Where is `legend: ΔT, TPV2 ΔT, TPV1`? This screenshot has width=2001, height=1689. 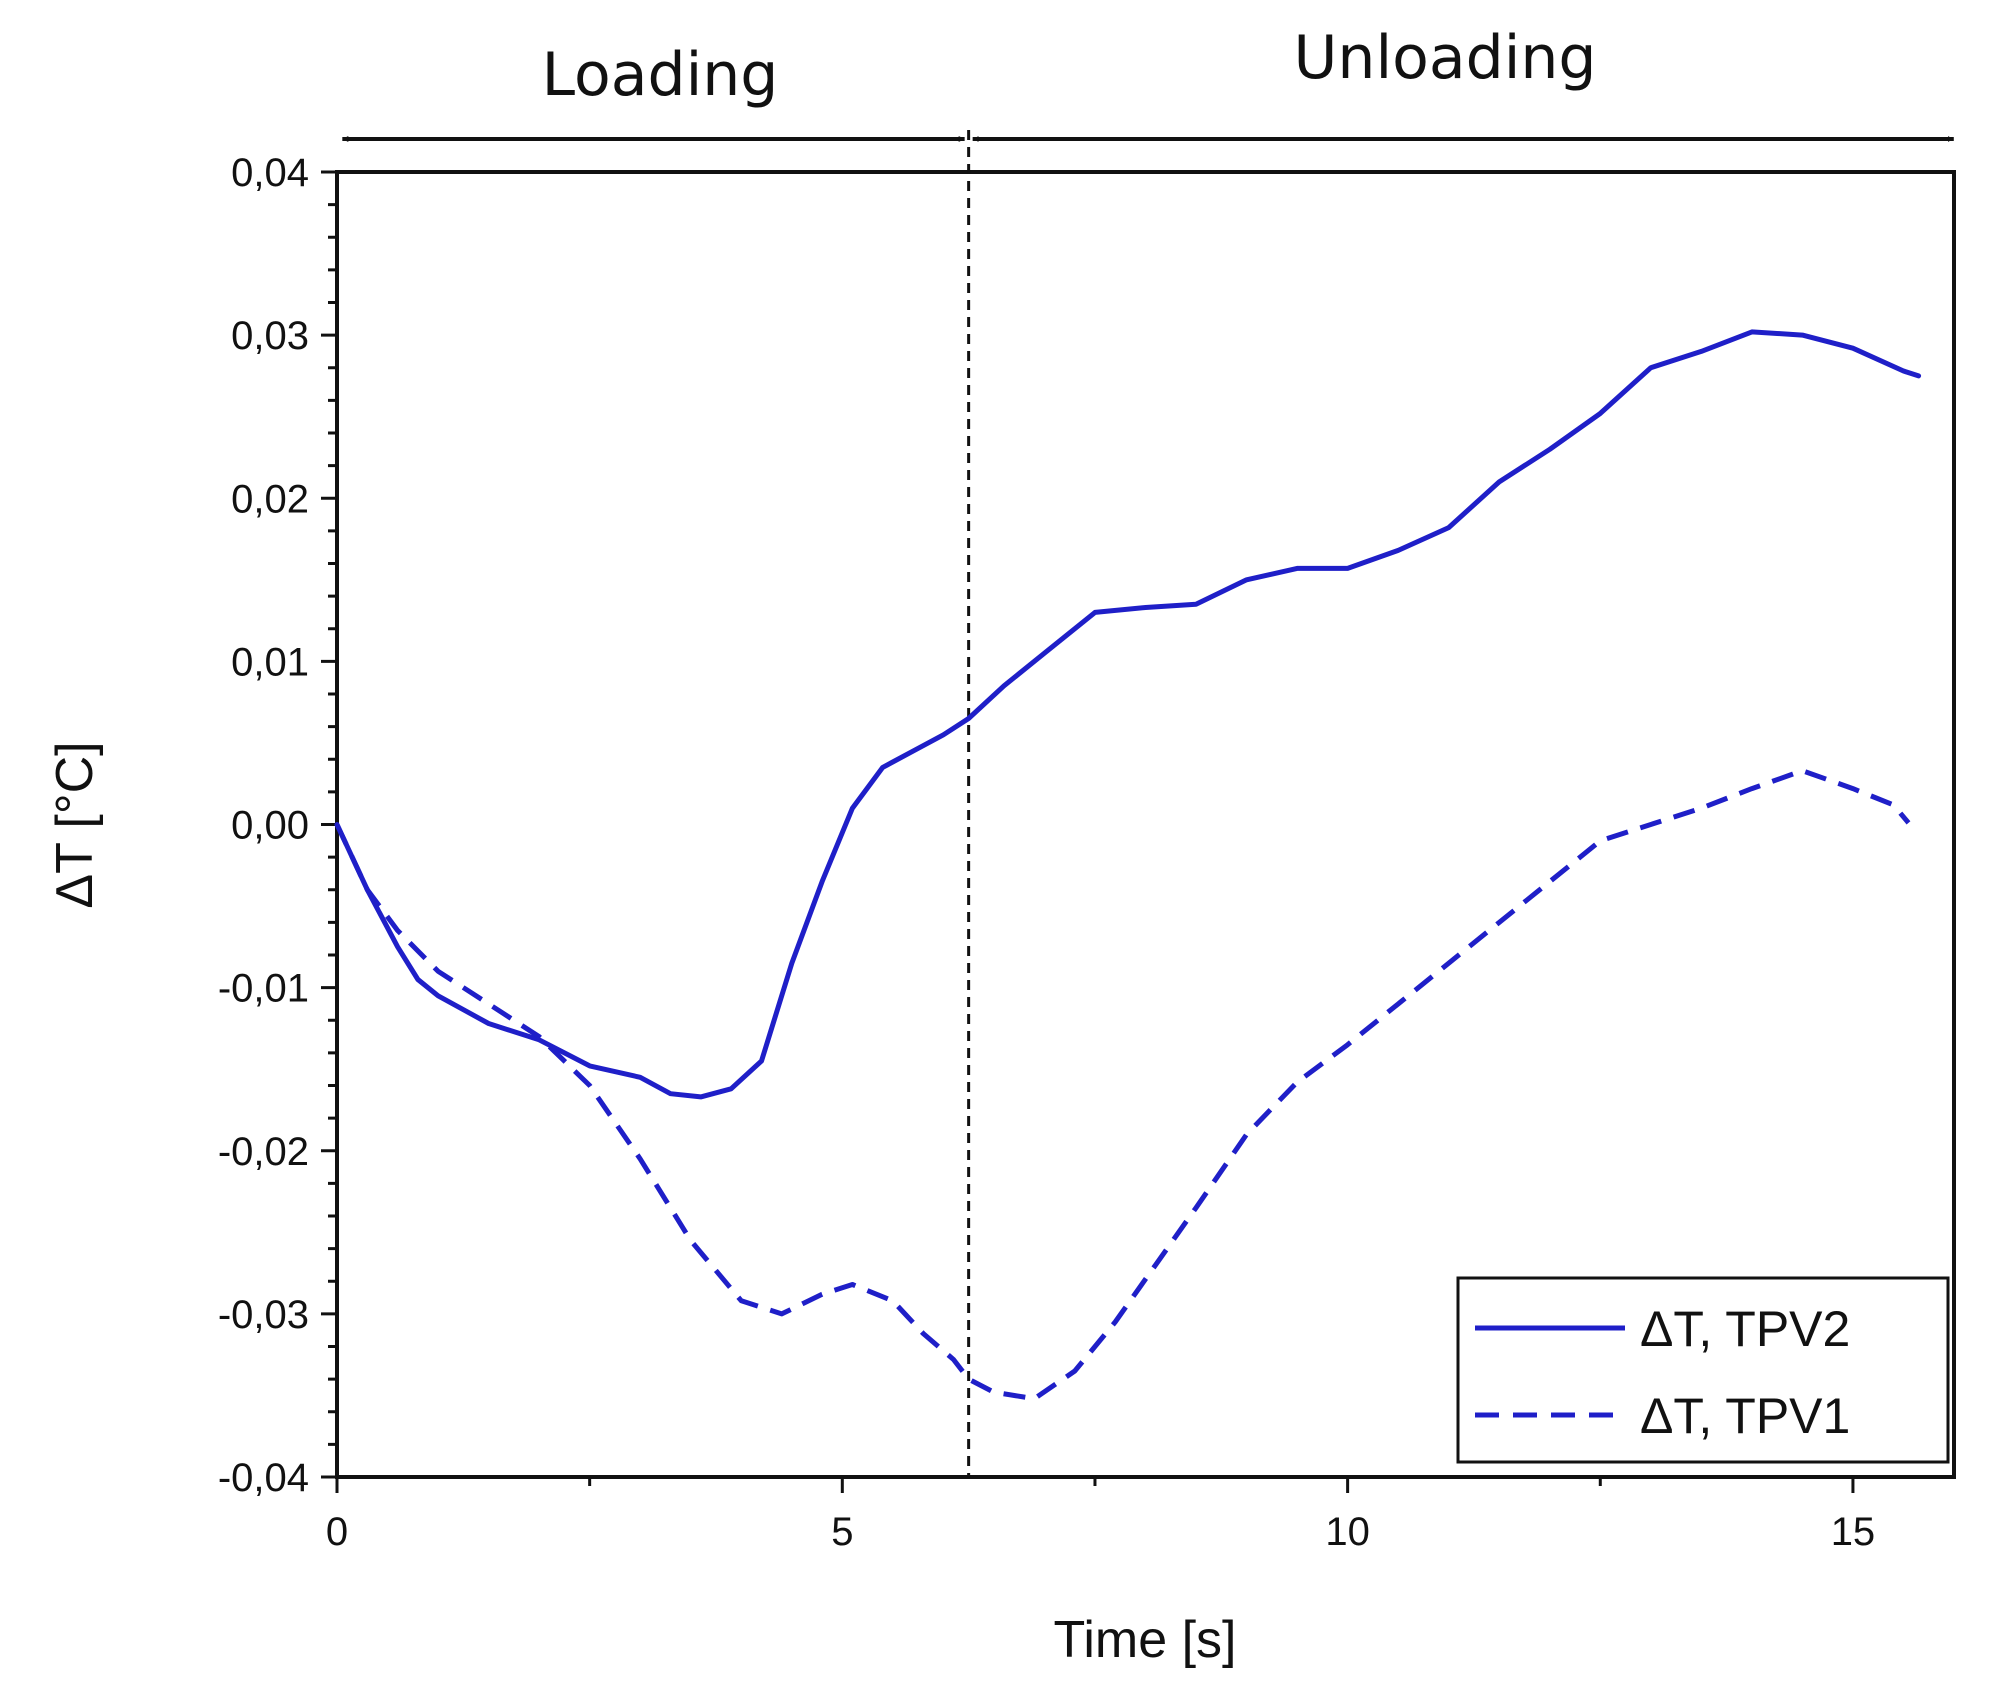 legend: ΔT, TPV2 ΔT, TPV1 is located at coordinates (1703, 1370).